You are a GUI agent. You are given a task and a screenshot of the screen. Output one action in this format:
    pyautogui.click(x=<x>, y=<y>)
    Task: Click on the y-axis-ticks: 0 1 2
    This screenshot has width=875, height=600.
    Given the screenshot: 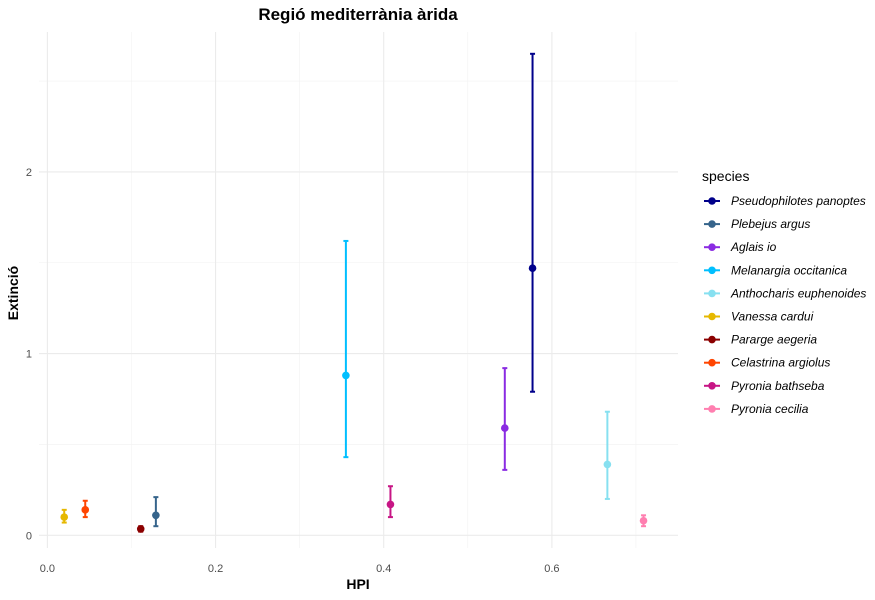 What is the action you would take?
    pyautogui.click(x=29, y=354)
    